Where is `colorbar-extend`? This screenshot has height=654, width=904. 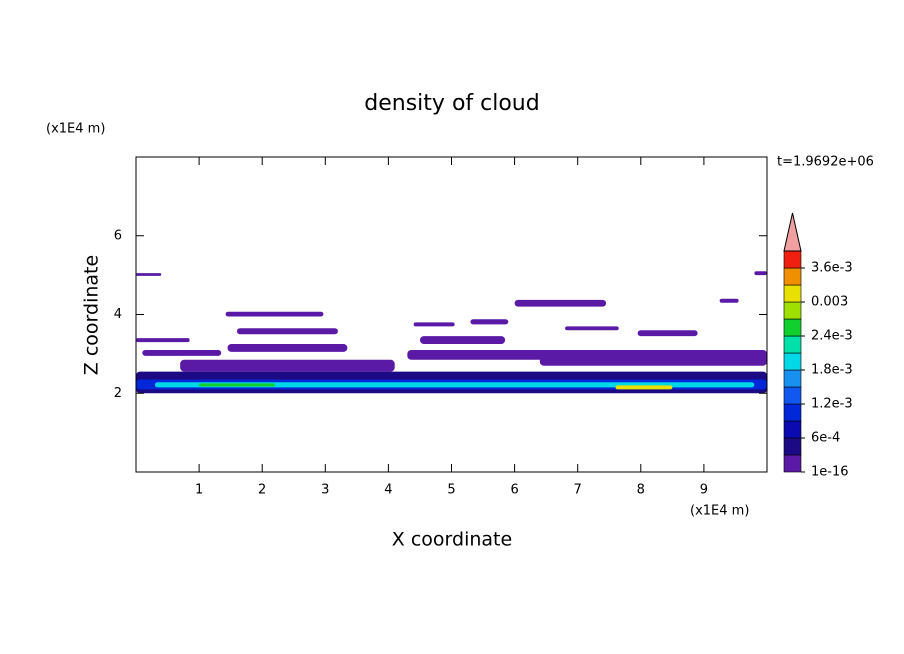 colorbar-extend is located at coordinates (792, 232).